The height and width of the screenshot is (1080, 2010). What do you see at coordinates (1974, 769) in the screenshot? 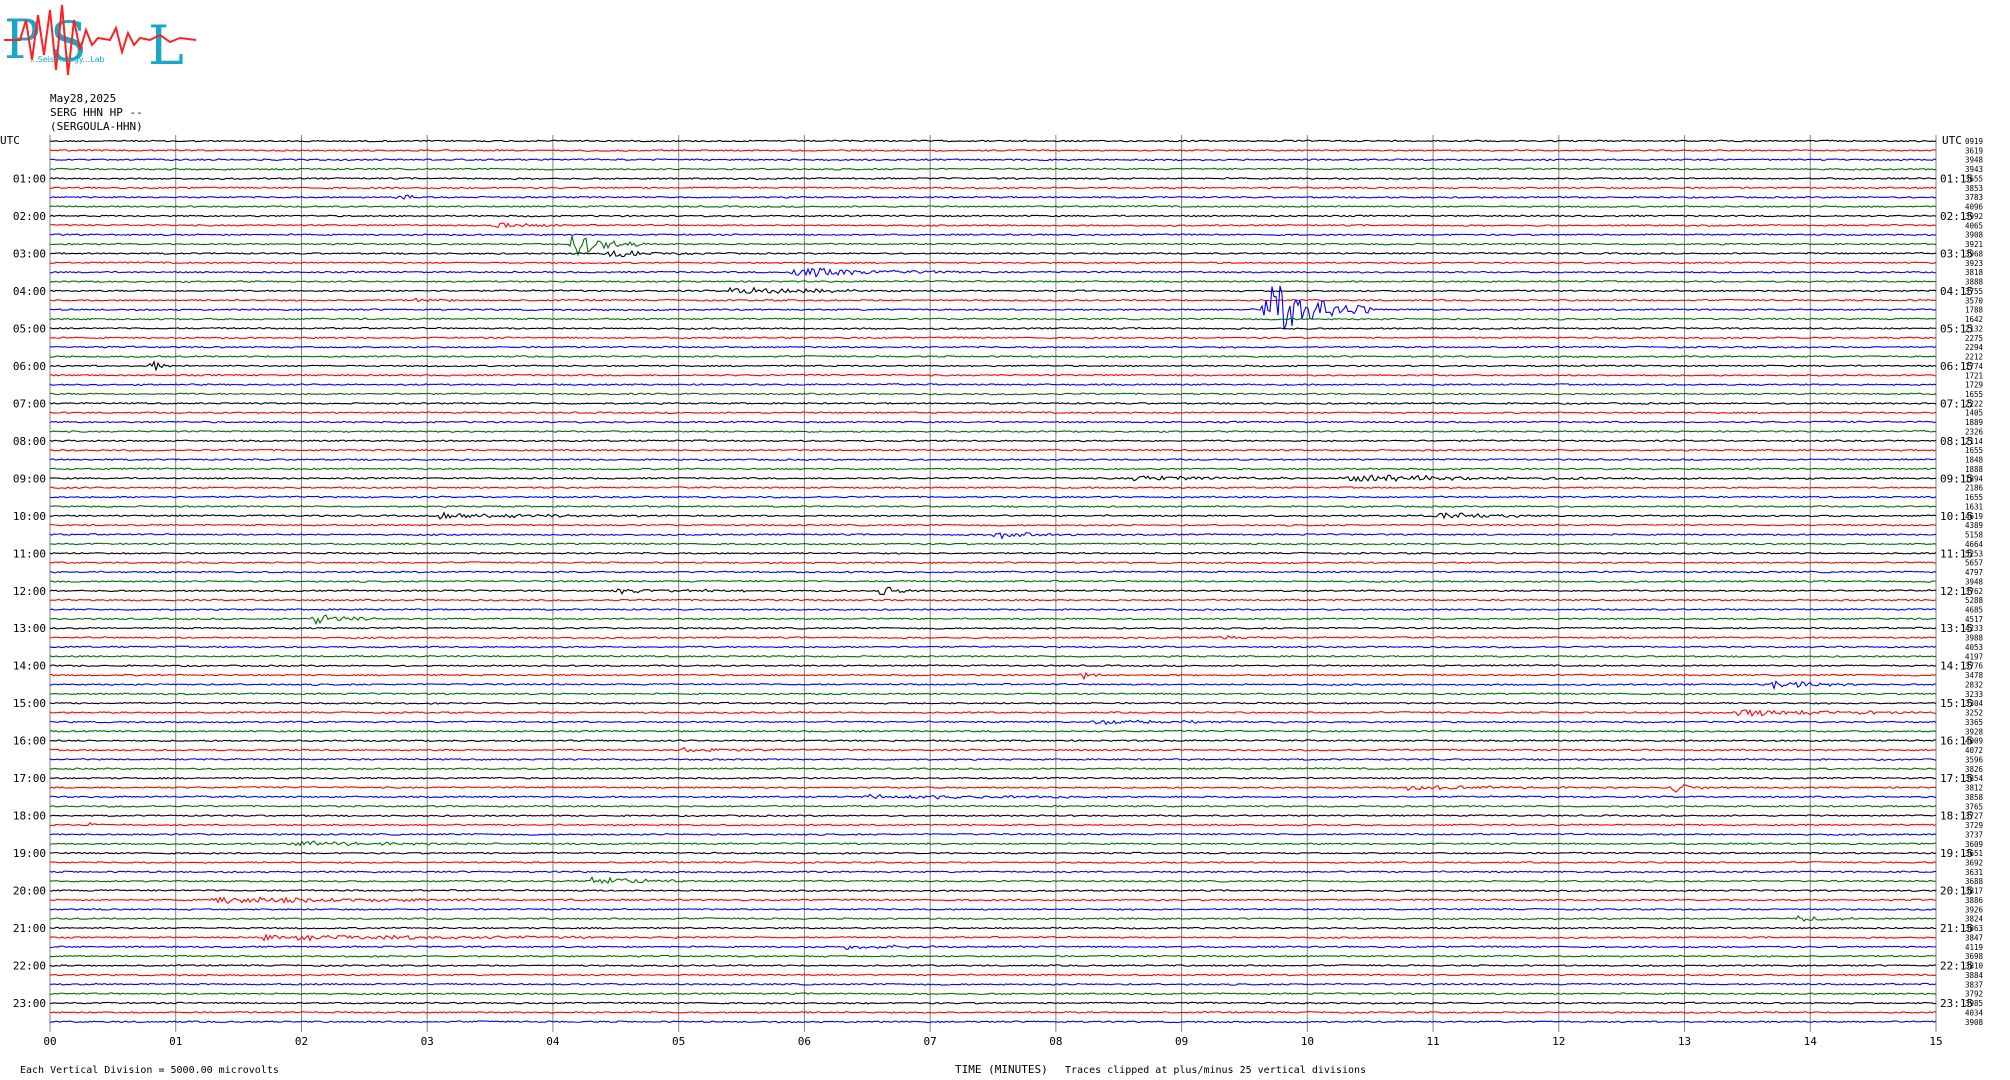
I see `trace-value-label: 3826` at bounding box center [1974, 769].